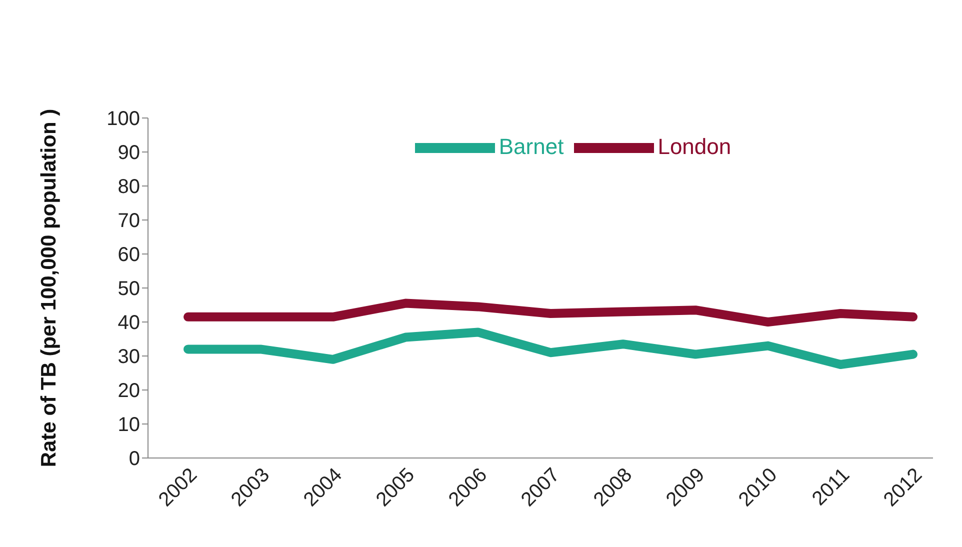 Image resolution: width=962 pixels, height=547 pixels. What do you see at coordinates (48, 288) in the screenshot?
I see `y-axis-title: Rate of TB (per 100,000 population )` at bounding box center [48, 288].